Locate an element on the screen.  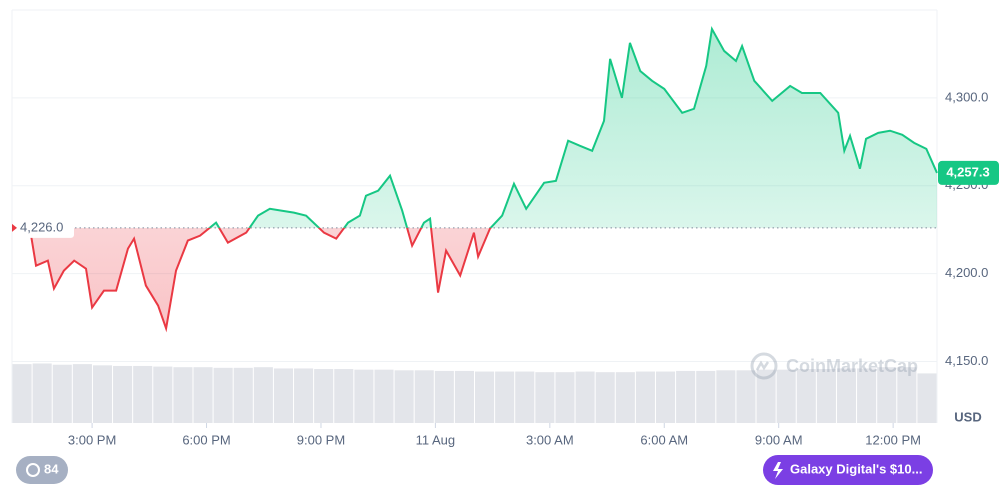
last-price-label: 4,257.3 is located at coordinates (967, 171).